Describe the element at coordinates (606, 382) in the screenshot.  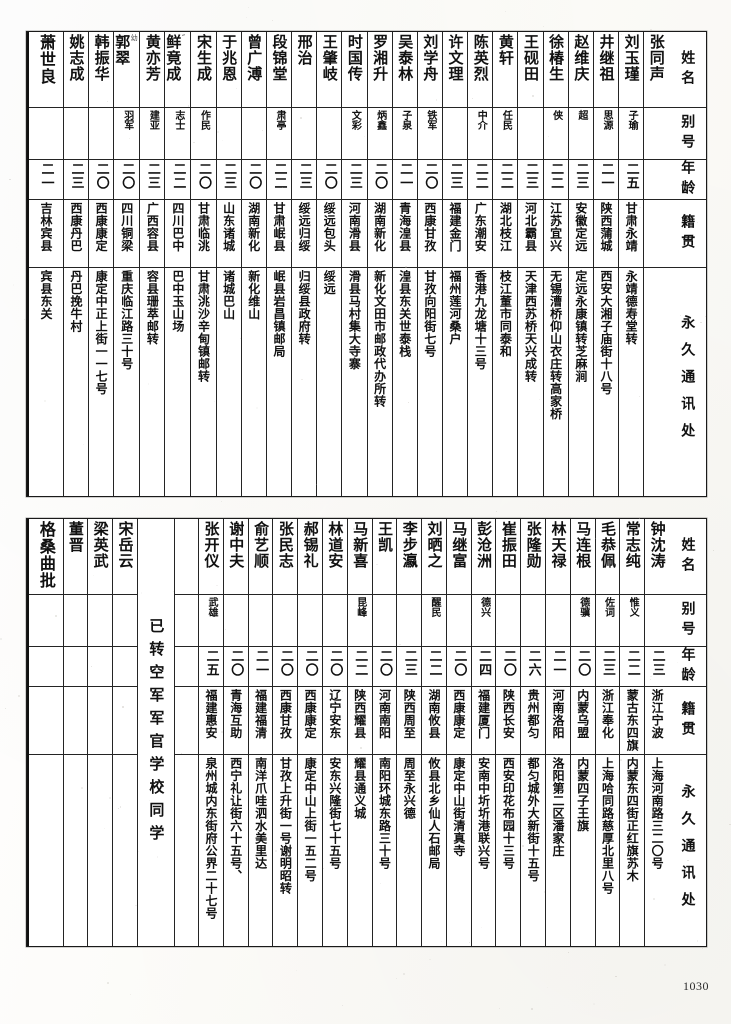
I see `cell-address: 西安大湘子庙街十八号` at that location.